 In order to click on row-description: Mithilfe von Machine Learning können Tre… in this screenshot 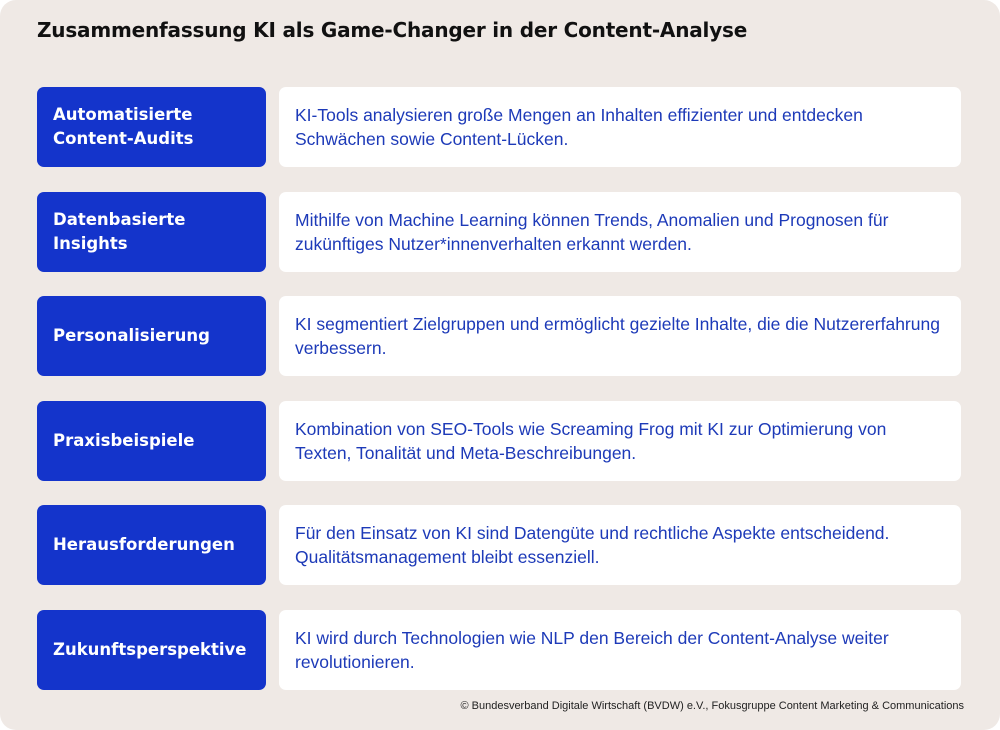, I will do `click(592, 231)`.